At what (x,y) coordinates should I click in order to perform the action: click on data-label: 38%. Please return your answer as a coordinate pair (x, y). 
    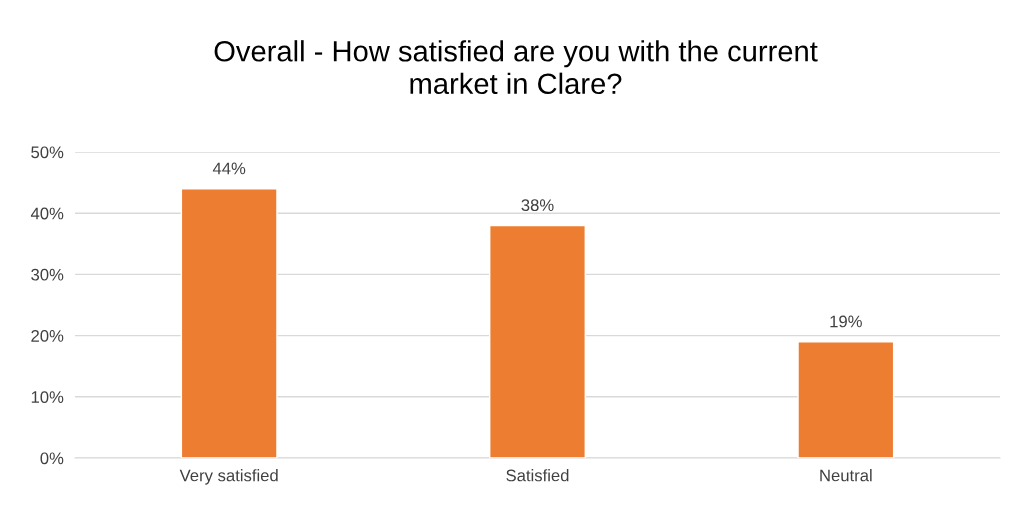
    Looking at the image, I should click on (537, 205).